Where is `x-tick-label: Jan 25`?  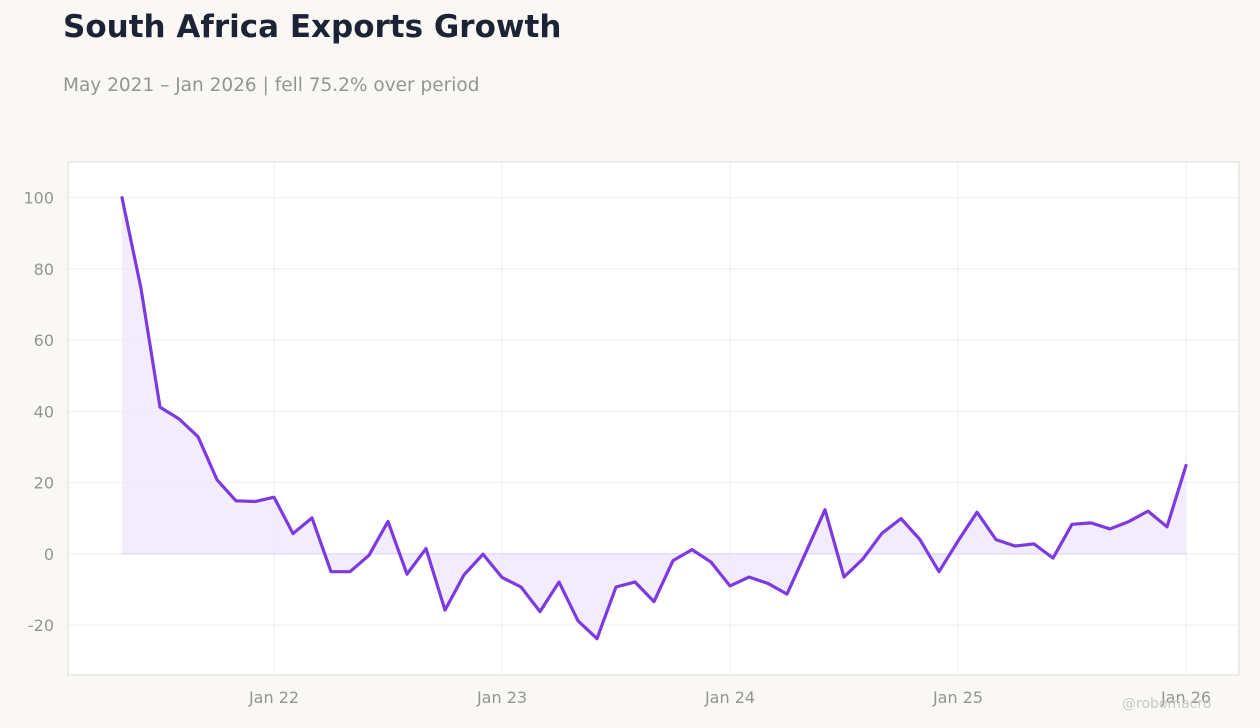
x-tick-label: Jan 25 is located at coordinates (957, 697).